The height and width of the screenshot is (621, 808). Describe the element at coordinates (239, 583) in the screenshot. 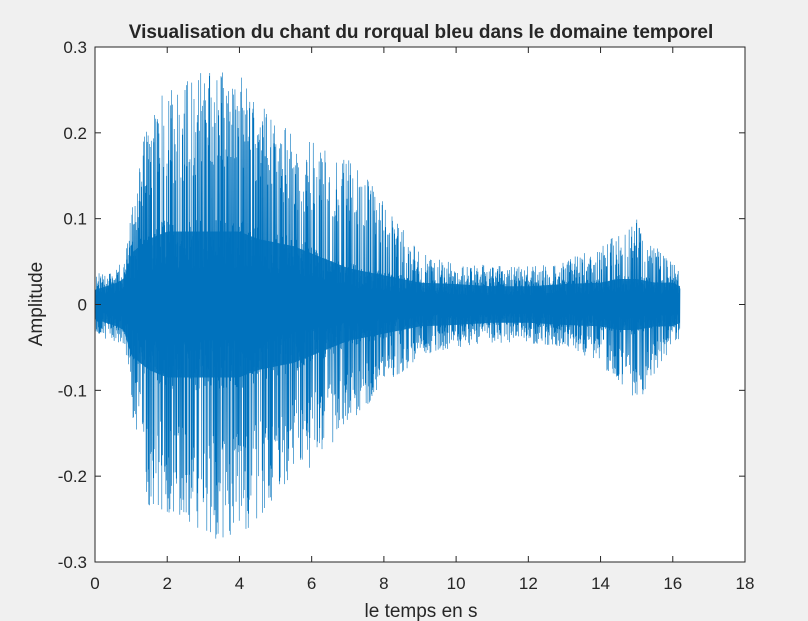

I see `x-tick-label: 4` at that location.